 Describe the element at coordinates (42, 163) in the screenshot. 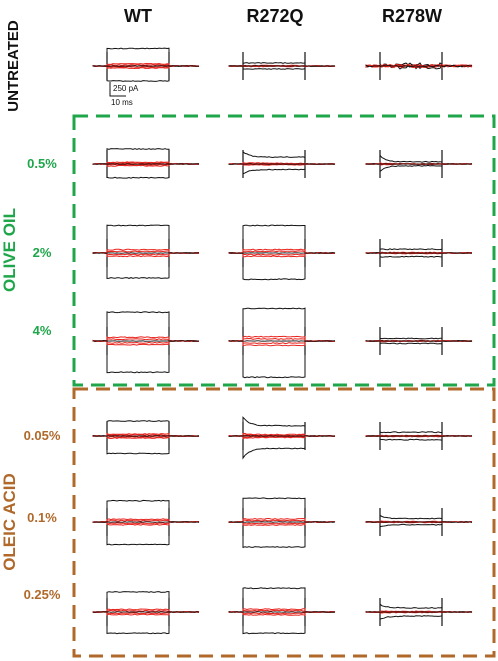

I see `row-label-olive-0: 0.5%` at that location.